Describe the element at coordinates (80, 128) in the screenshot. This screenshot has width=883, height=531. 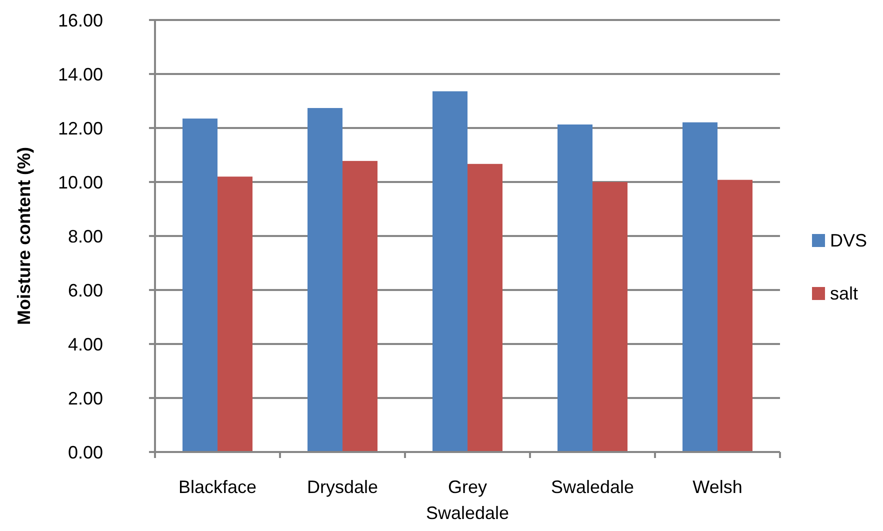
I see `y-tick-label: 12.00` at that location.